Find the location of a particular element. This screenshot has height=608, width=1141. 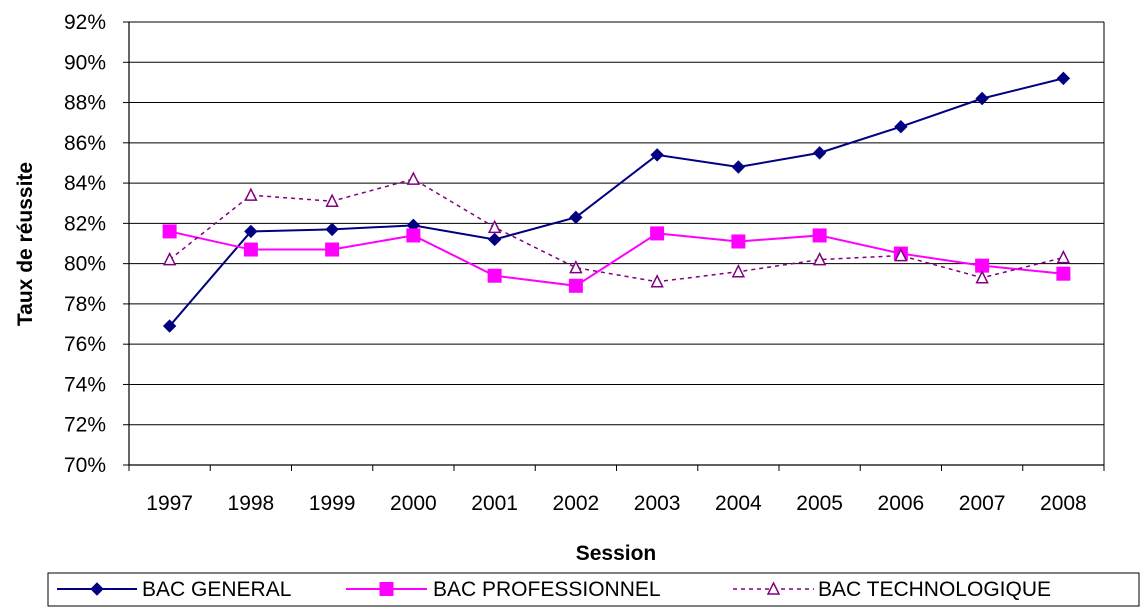

series-line-bac-technologique is located at coordinates (616, 230).